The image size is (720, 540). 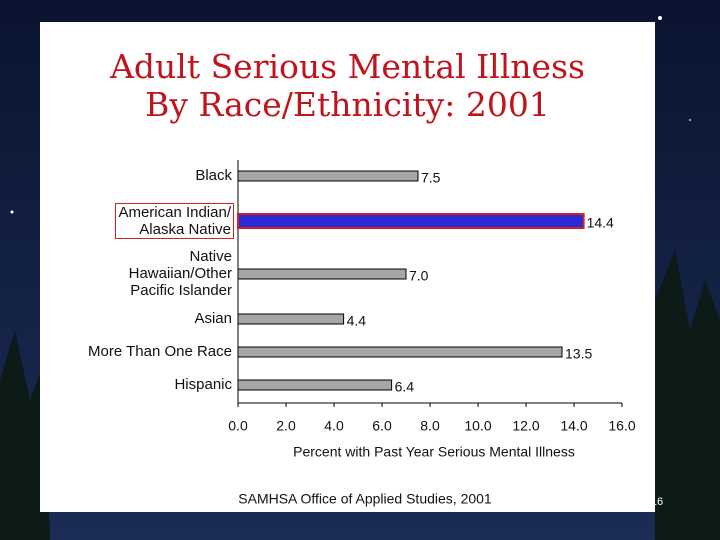 What do you see at coordinates (174, 221) in the screenshot?
I see `category-label: American Indian/ Alaska Native` at bounding box center [174, 221].